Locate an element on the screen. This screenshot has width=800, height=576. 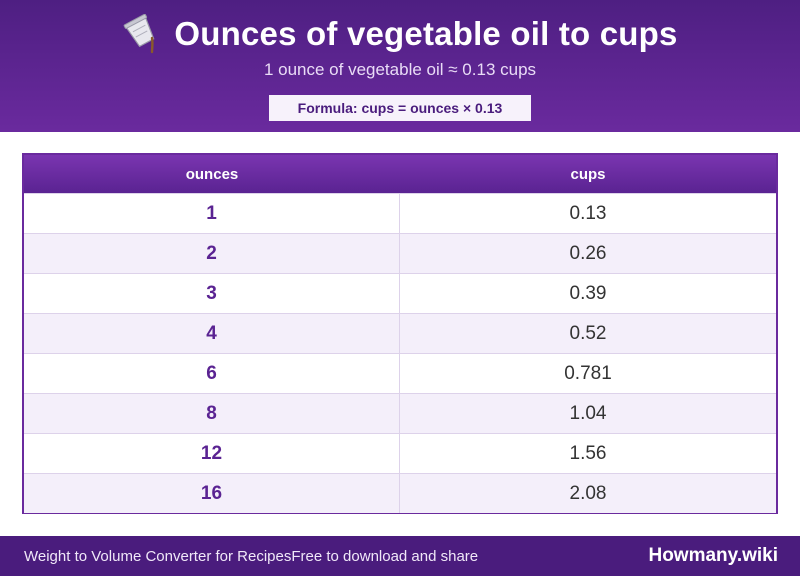
ounces-cell: 8 is located at coordinates (212, 413).